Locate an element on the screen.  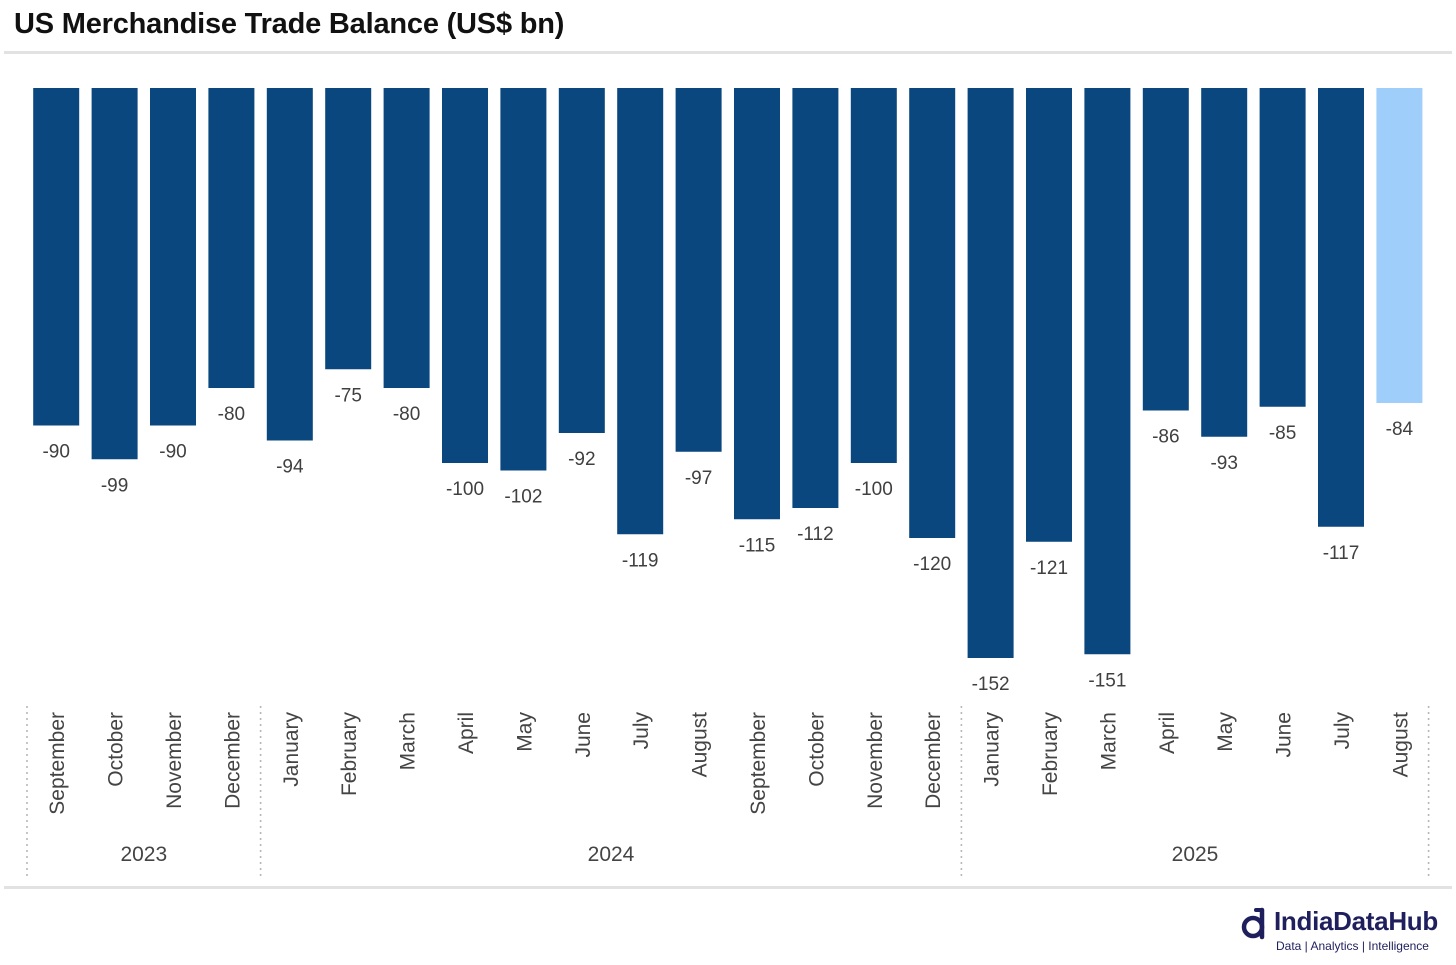
data-label: -94 is located at coordinates (290, 467).